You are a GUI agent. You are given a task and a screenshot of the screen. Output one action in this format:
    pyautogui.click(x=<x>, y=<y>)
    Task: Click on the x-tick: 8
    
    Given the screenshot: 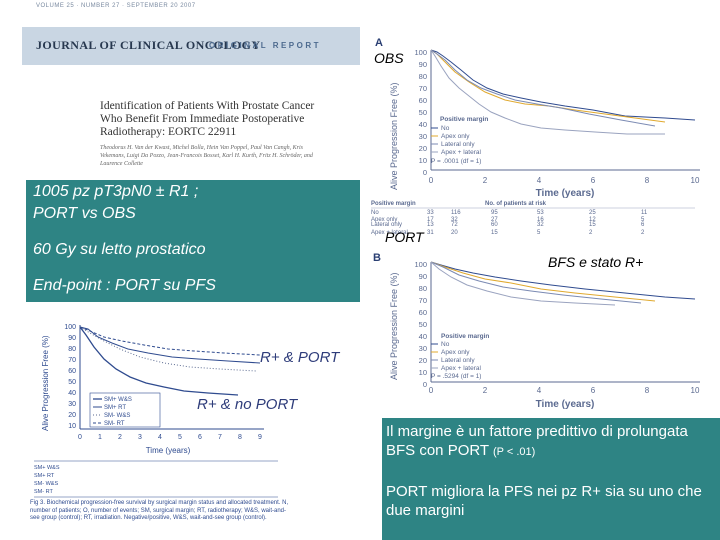 What is the action you would take?
    pyautogui.click(x=647, y=180)
    